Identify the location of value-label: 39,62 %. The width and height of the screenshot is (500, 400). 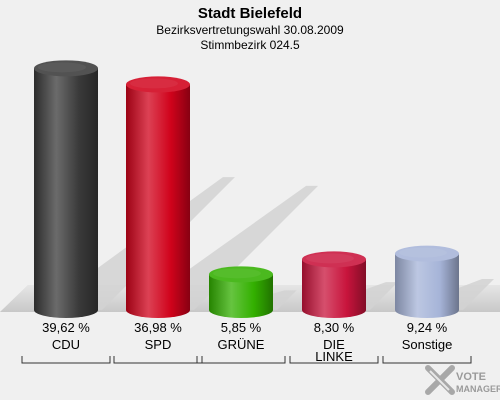
(66, 327).